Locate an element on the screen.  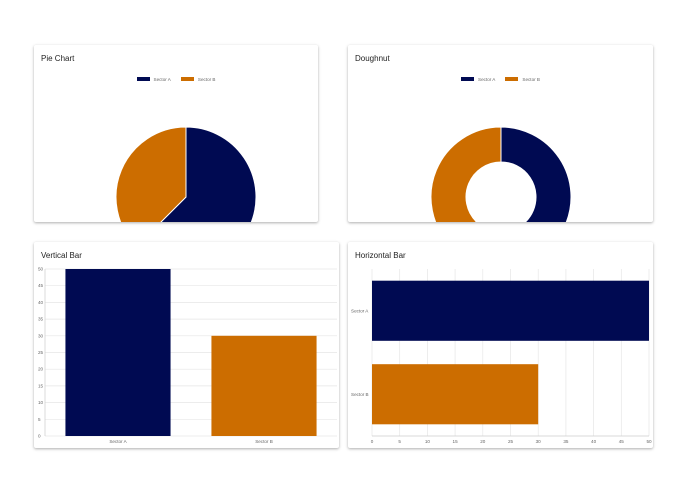
x-tick-label: 20 is located at coordinates (483, 441).